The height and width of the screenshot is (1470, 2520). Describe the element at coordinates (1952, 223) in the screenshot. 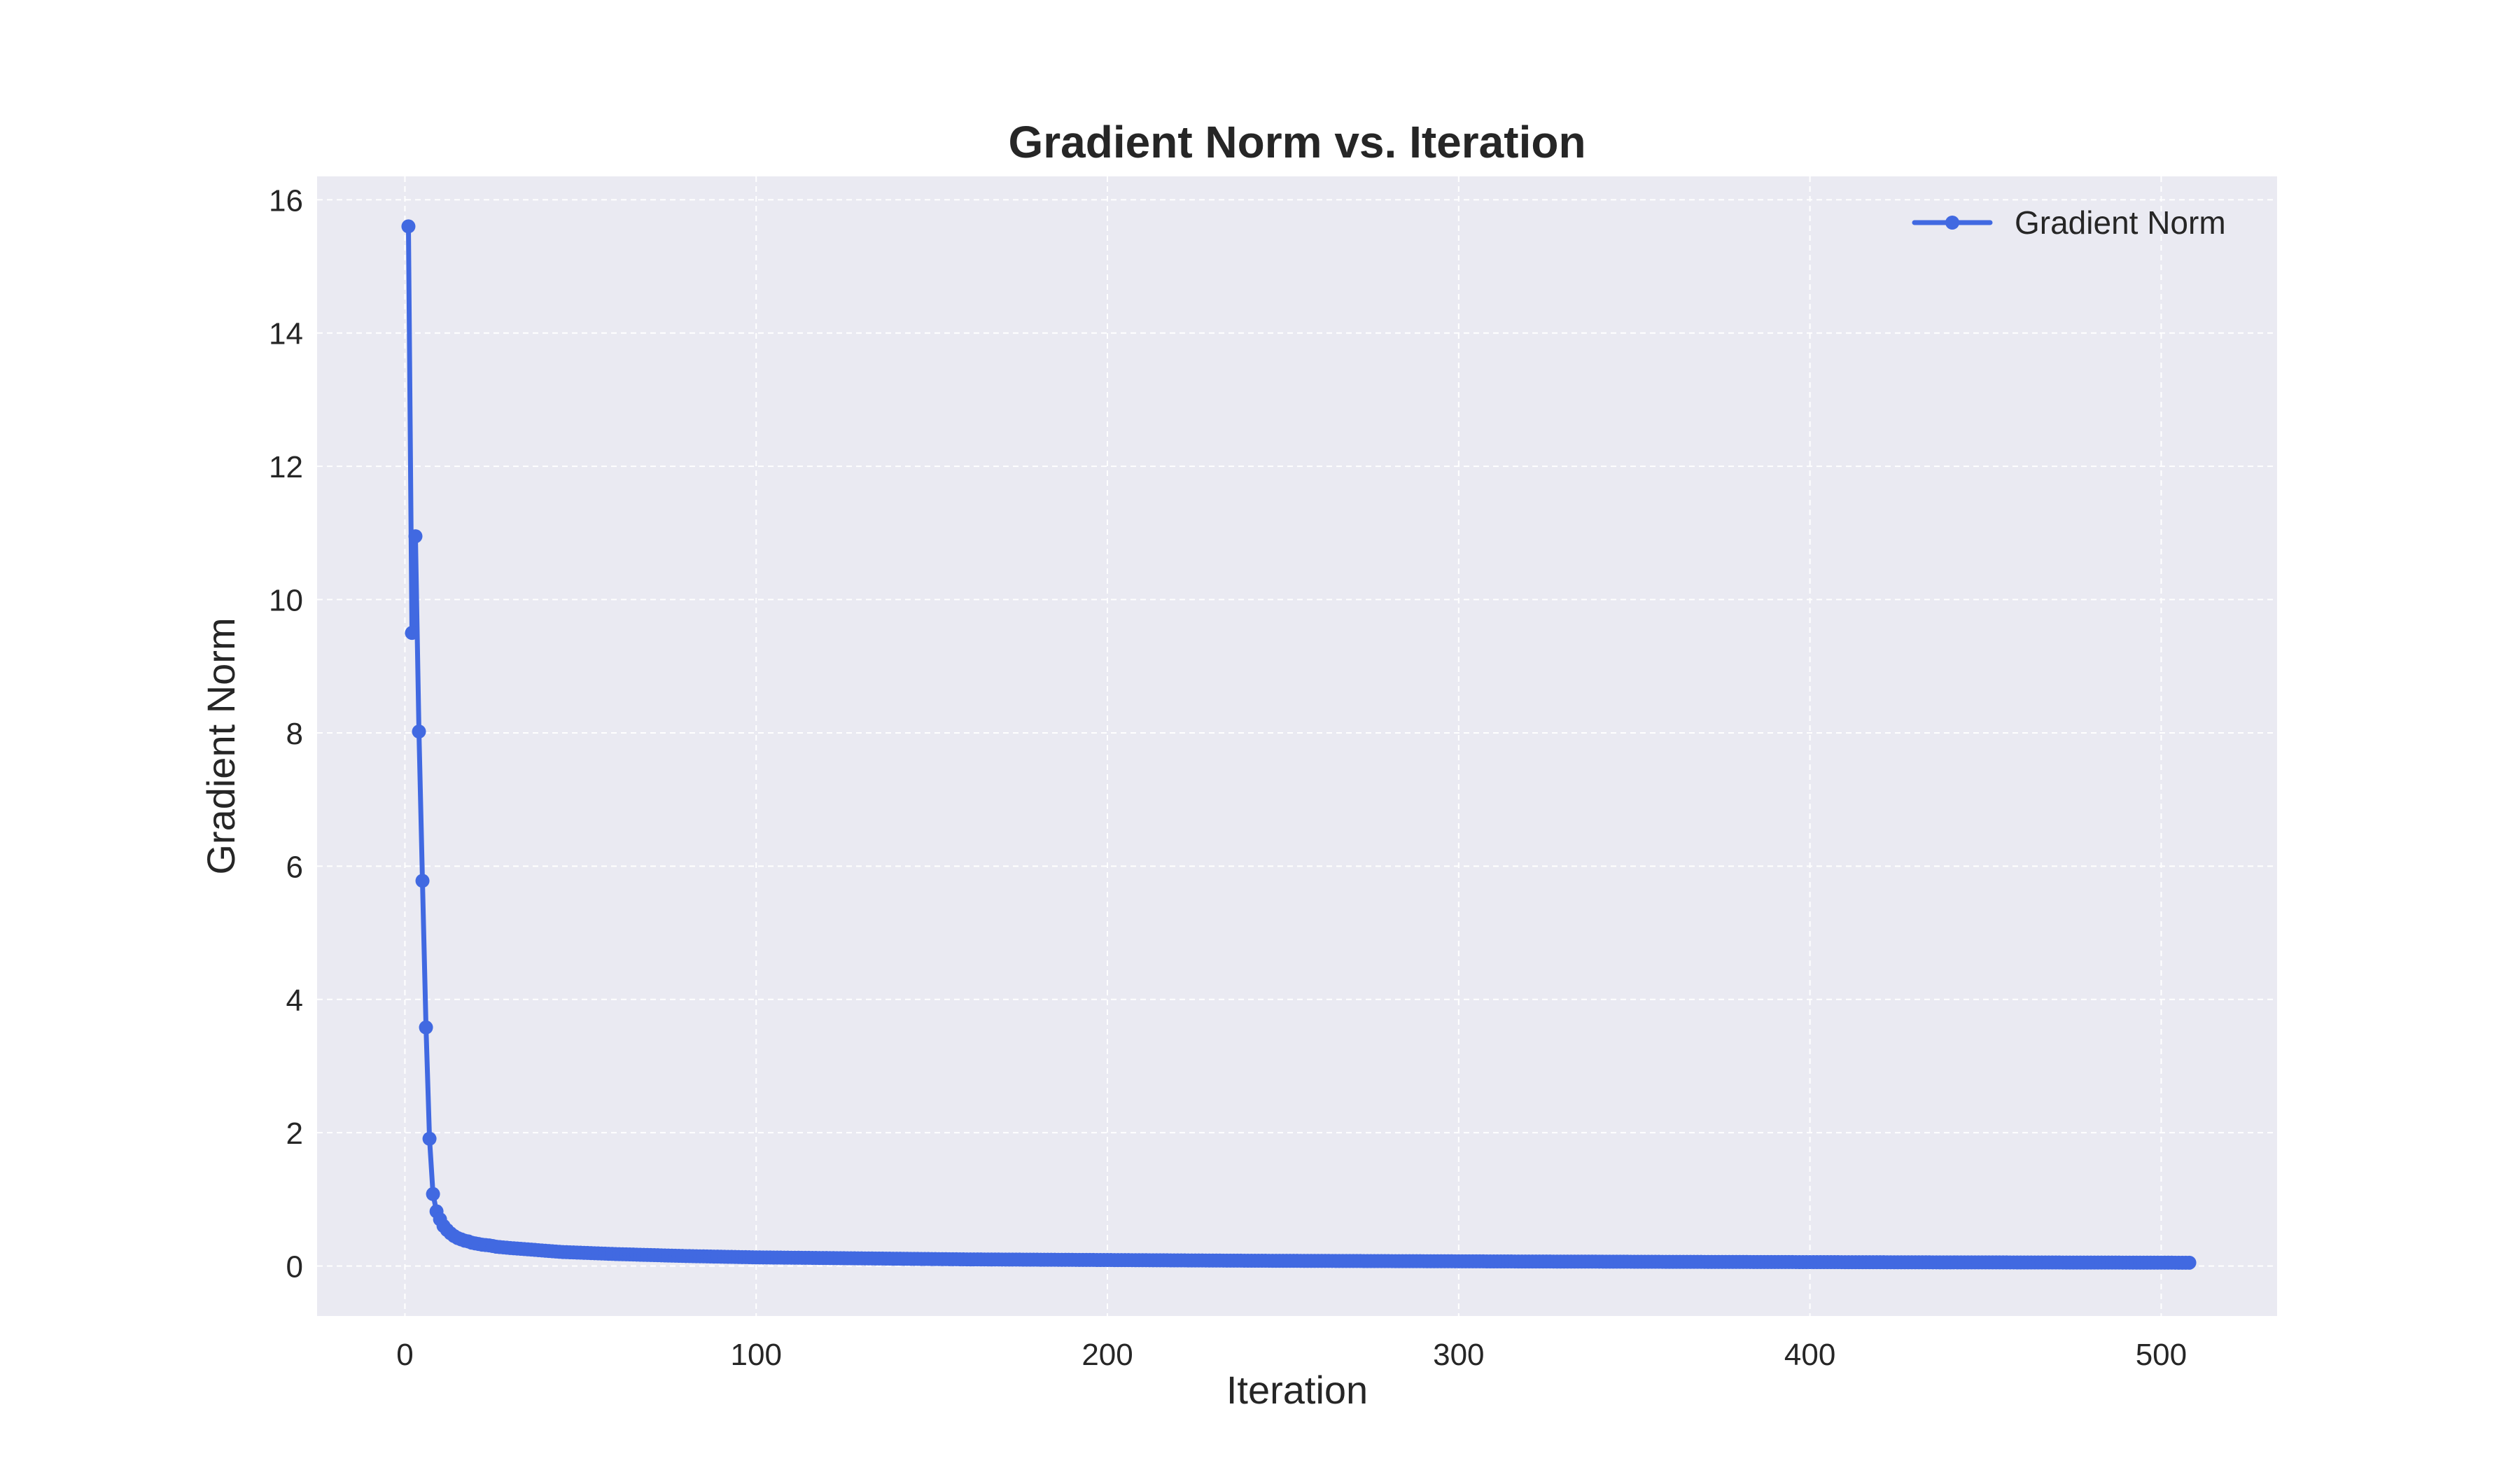

I see `legend-marker-swatch` at that location.